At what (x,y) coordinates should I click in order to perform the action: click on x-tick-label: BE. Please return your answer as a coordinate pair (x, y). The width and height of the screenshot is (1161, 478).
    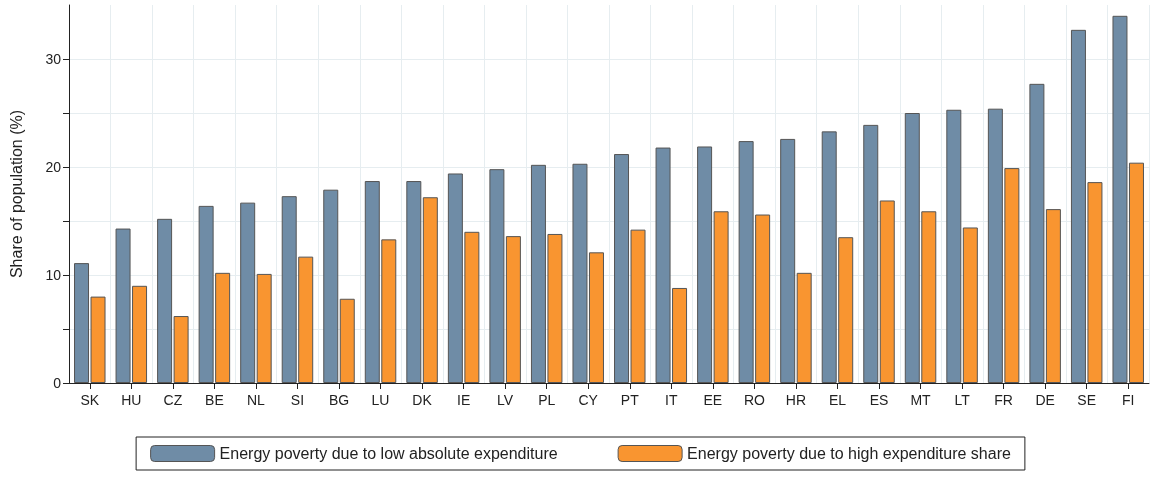
    Looking at the image, I should click on (214, 400).